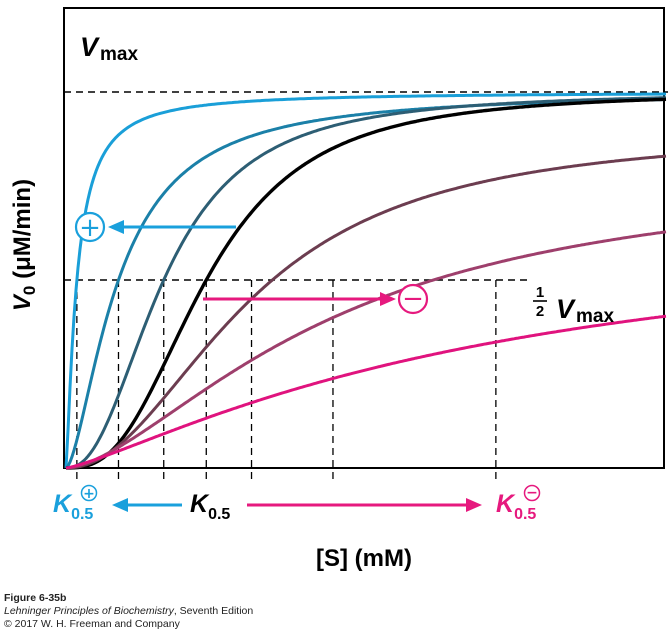  I want to click on inhibitor-shift-arrow-head, so click(388, 299).